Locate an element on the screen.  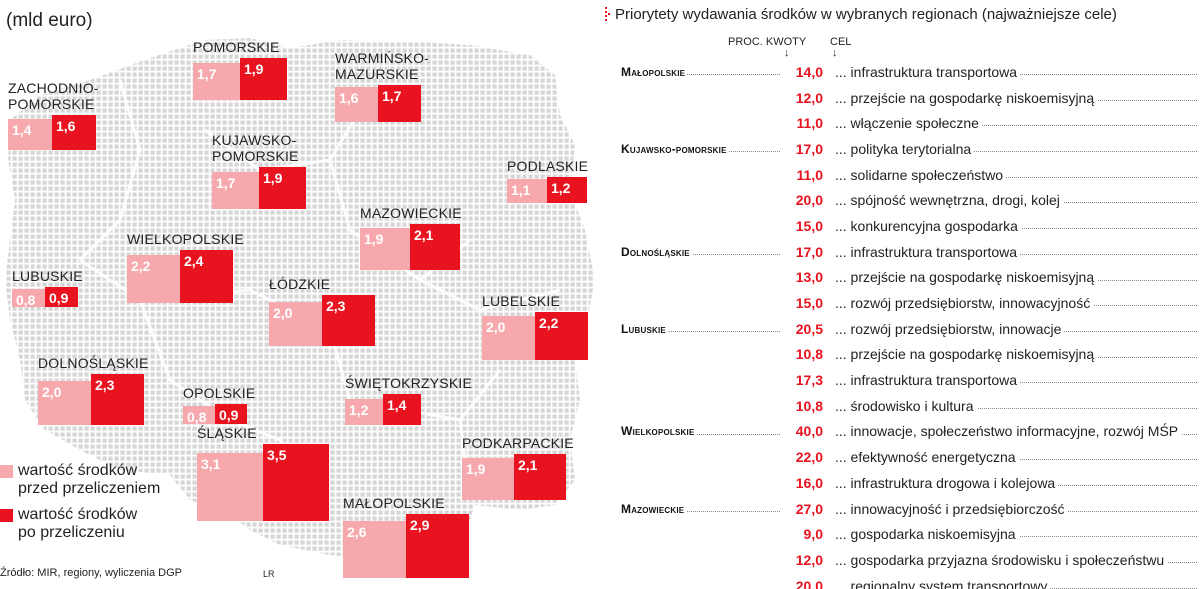
region-name: KUJAWSKO-POMORSKIE is located at coordinates (255, 148).